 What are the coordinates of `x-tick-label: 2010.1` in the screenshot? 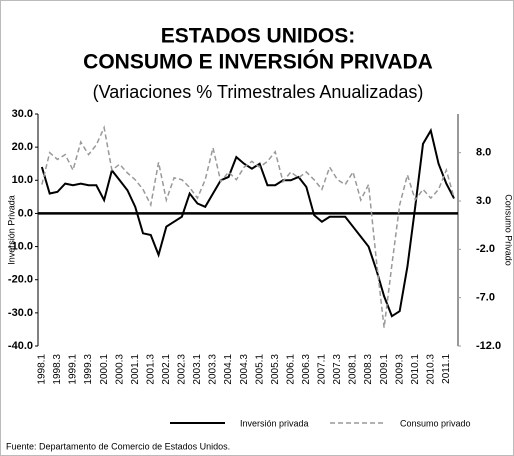 It's located at (415, 369).